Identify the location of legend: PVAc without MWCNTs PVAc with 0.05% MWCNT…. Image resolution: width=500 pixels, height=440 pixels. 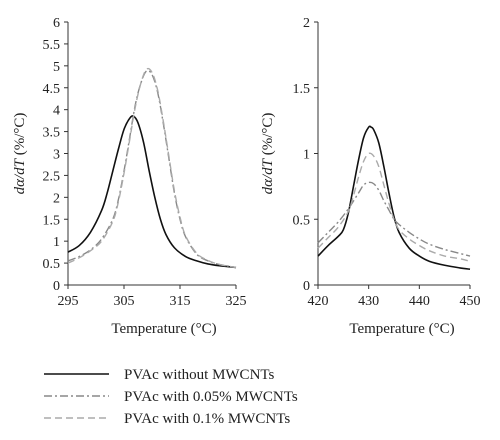
(171, 397).